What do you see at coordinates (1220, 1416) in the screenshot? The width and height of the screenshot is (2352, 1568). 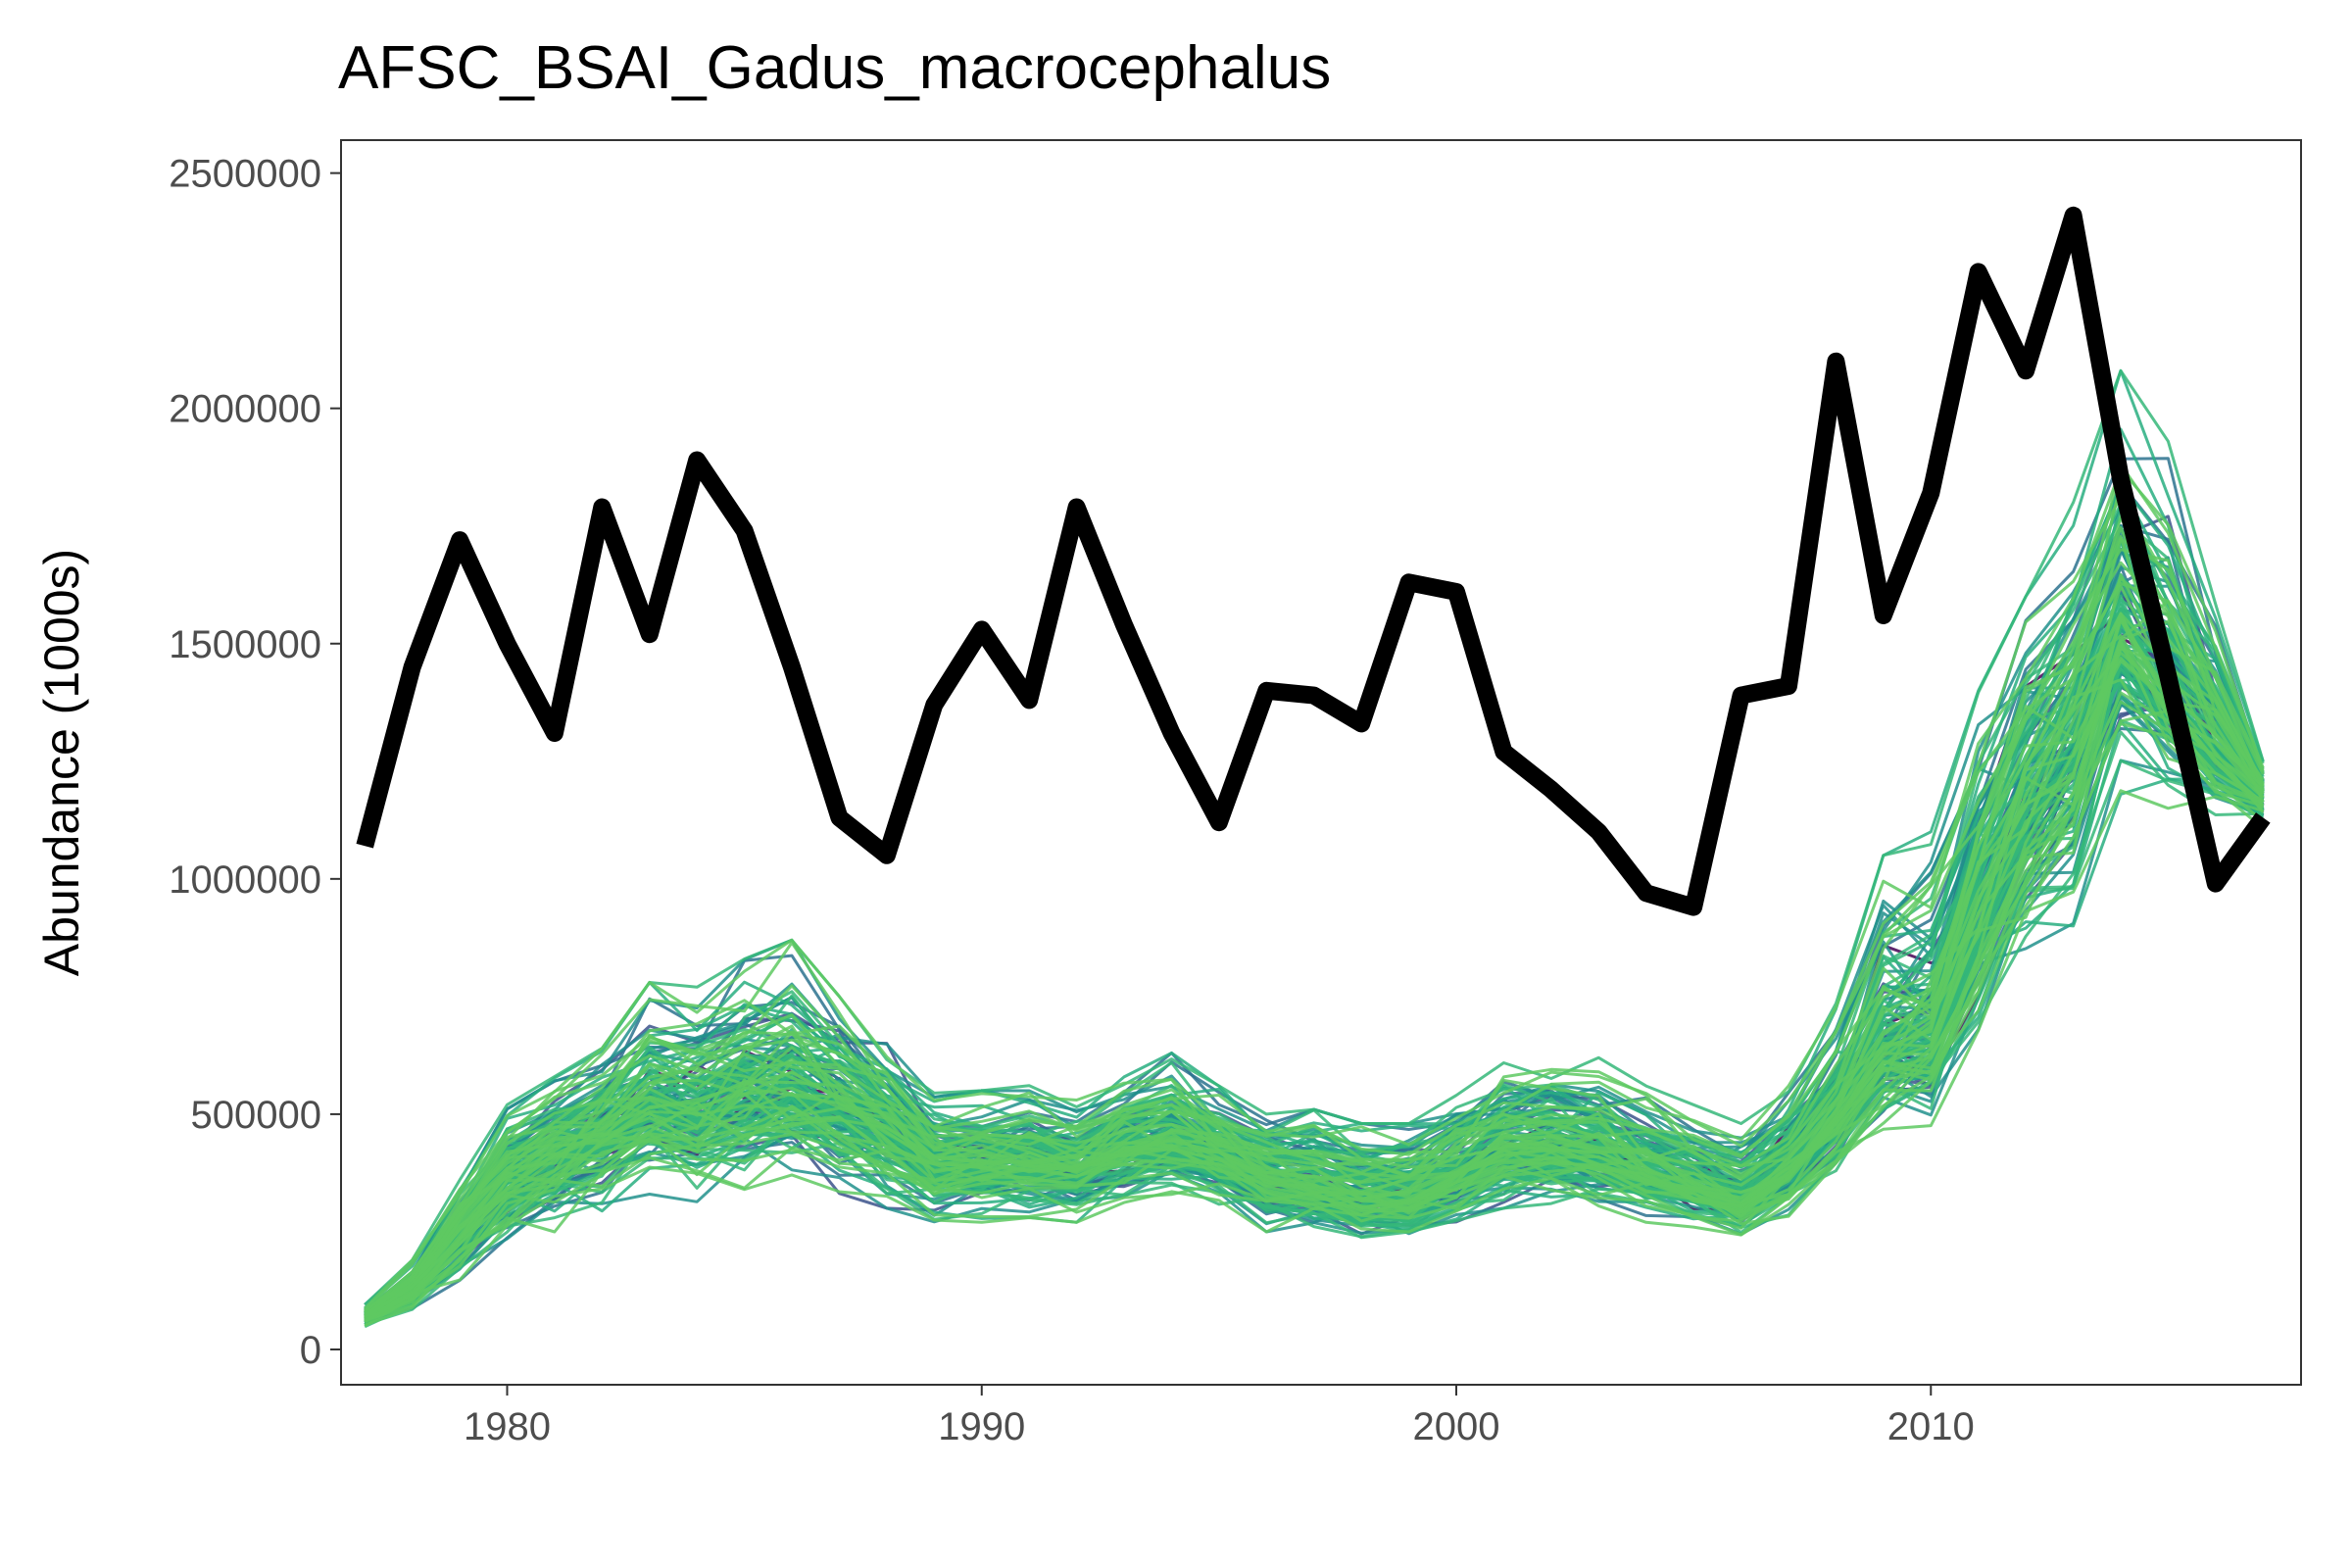 I see `x-axis: 1980 1990 2000 2010` at bounding box center [1220, 1416].